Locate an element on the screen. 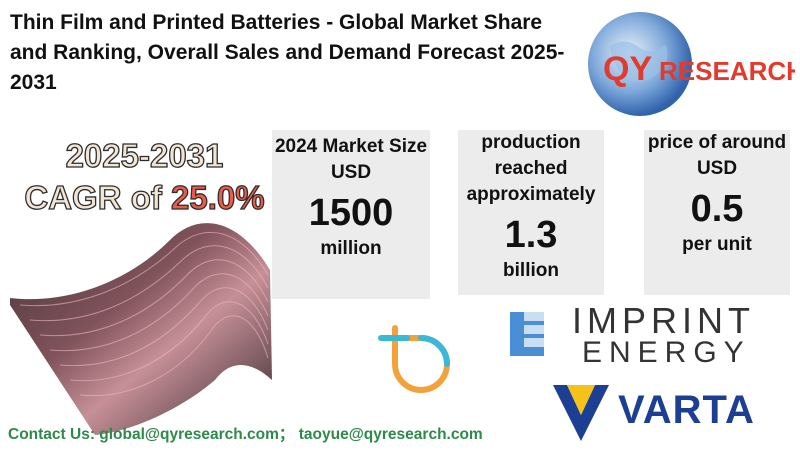  logo-research-text: RESEARCH is located at coordinates (727, 71).